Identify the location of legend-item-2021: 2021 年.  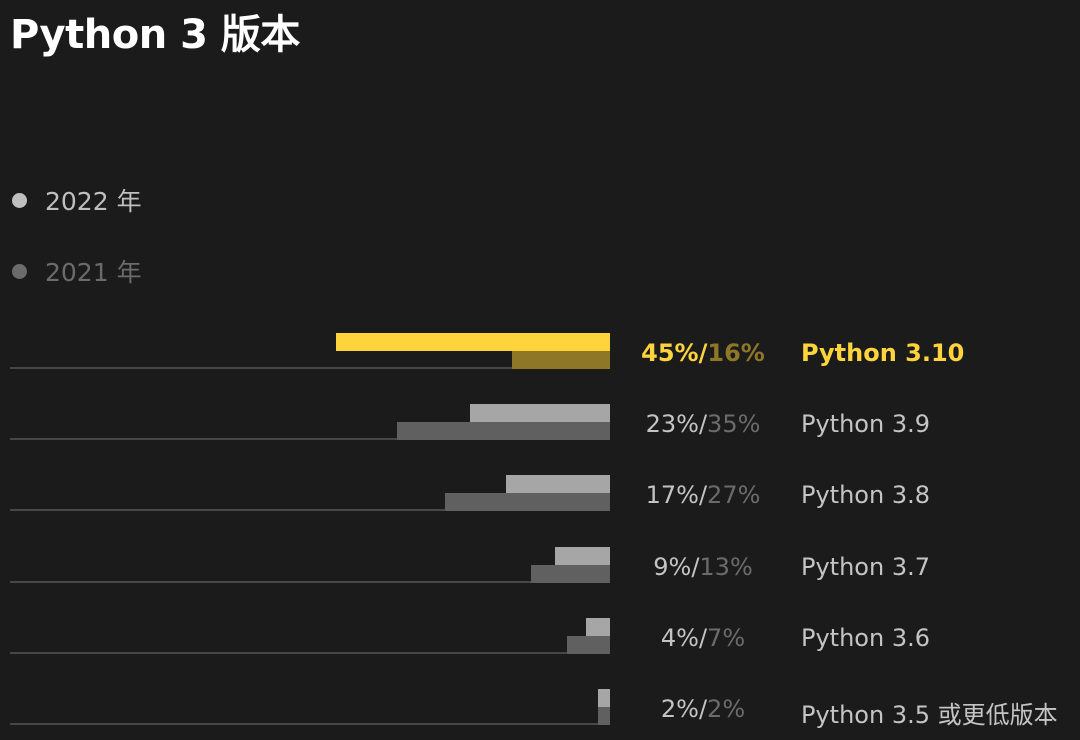
(77, 271).